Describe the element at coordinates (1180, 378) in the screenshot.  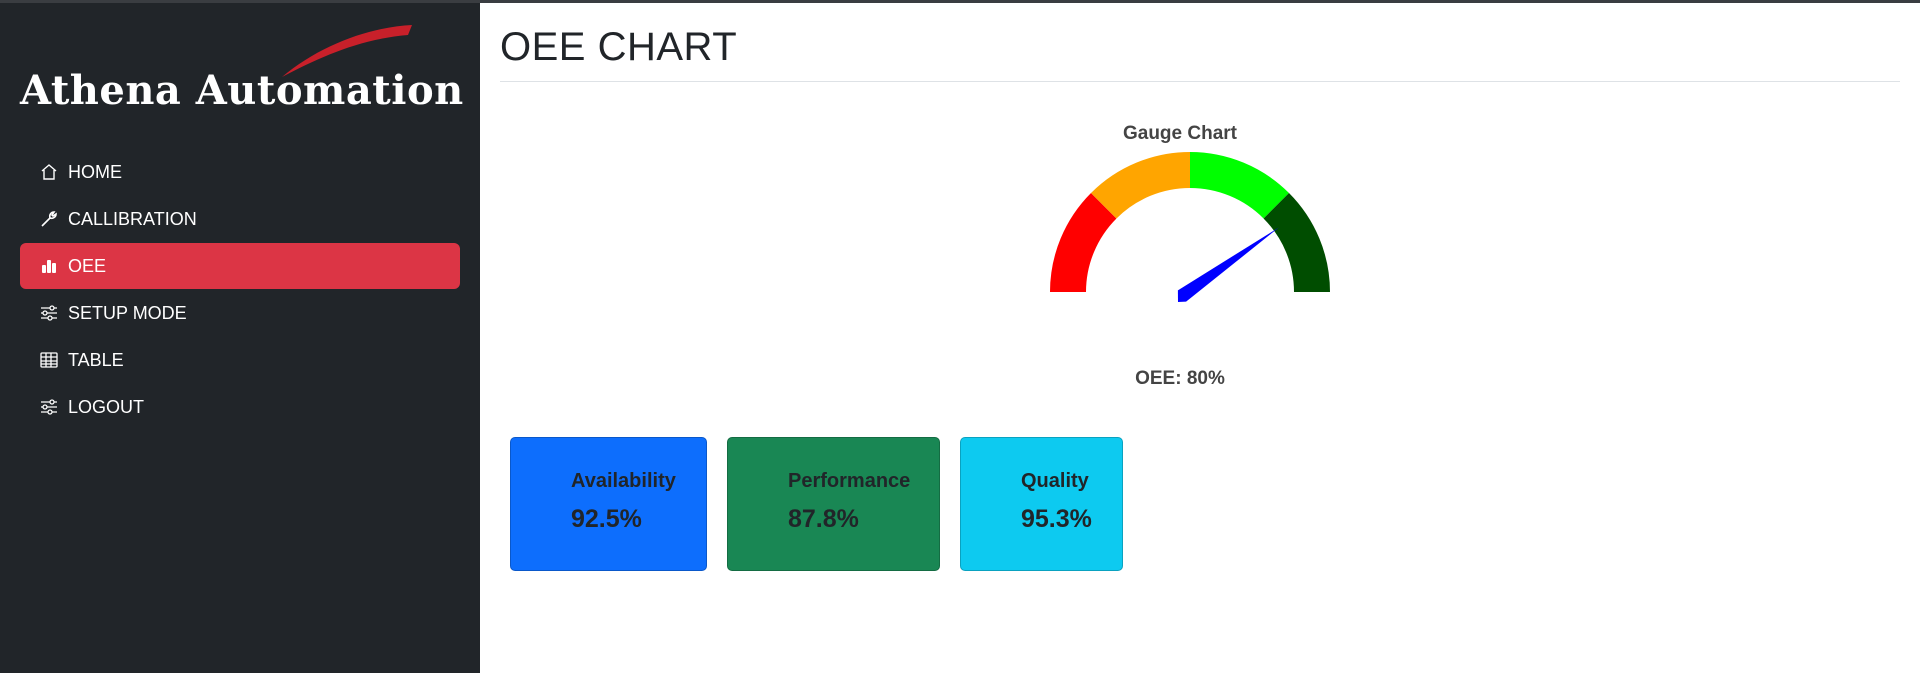
I see `gauge-value-label: OEE: 80%` at that location.